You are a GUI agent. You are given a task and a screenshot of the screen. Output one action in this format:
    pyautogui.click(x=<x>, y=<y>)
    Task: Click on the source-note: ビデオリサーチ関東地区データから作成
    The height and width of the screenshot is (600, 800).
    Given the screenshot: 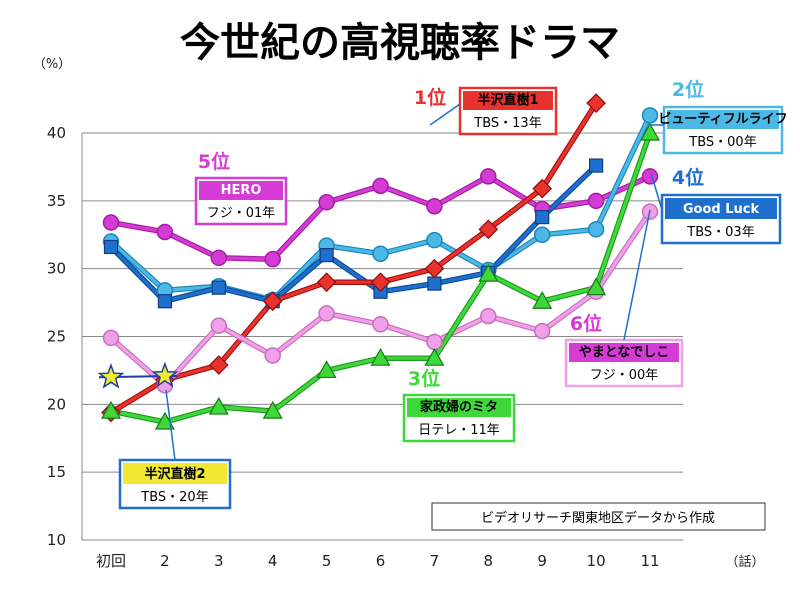 What is the action you would take?
    pyautogui.click(x=598, y=518)
    